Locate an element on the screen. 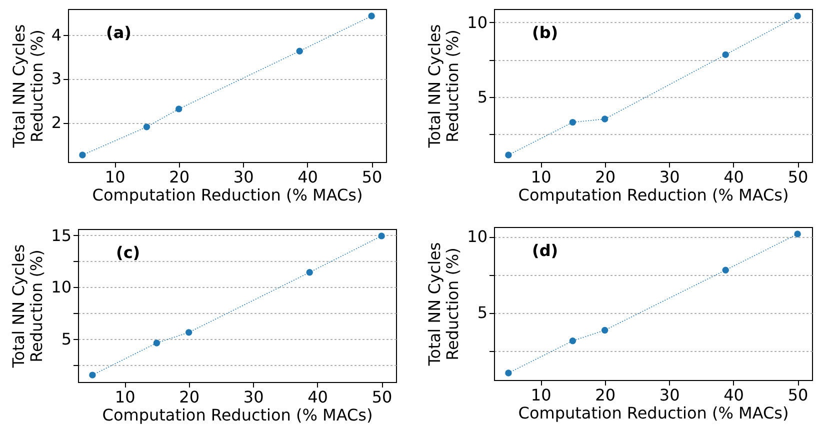  annotation: (b) is located at coordinates (545, 32).